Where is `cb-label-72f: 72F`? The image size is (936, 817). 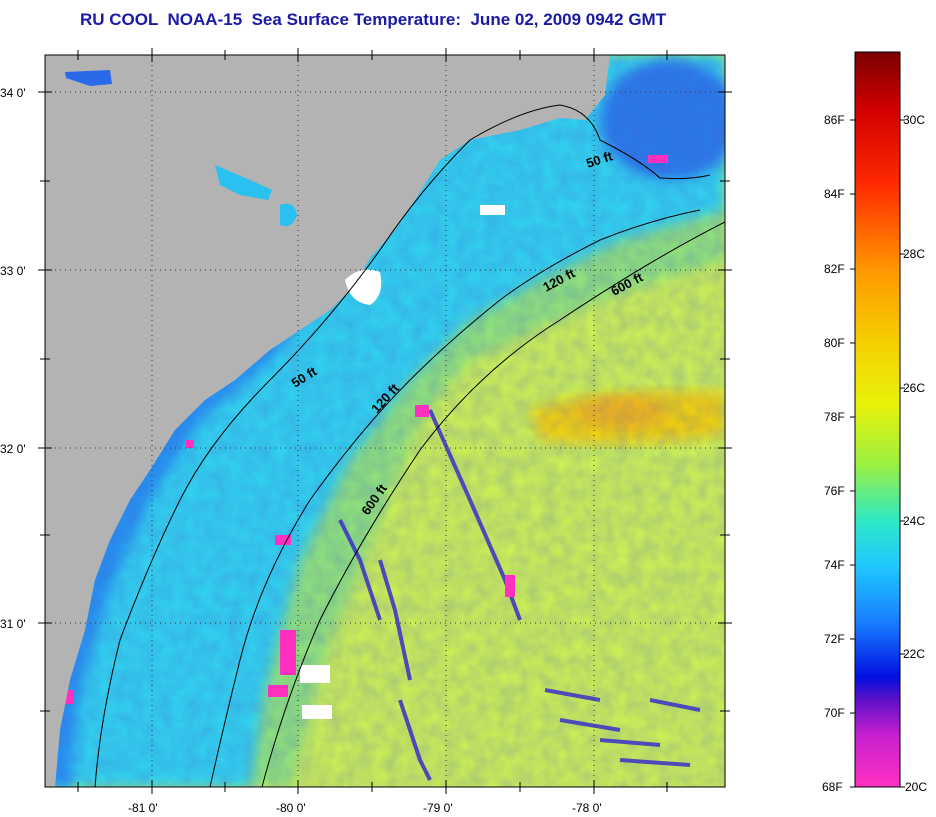
cb-label-72f: 72F is located at coordinates (834, 639).